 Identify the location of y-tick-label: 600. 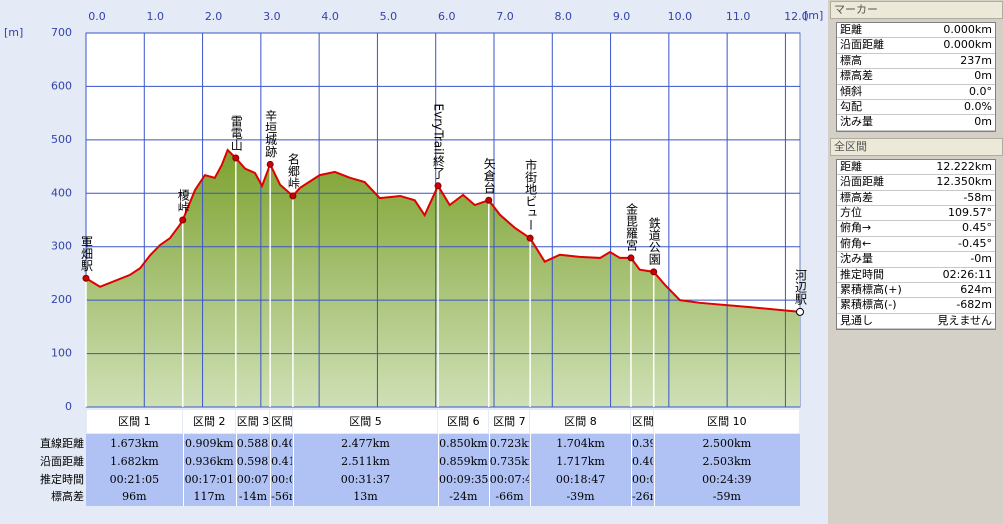
(61, 85).